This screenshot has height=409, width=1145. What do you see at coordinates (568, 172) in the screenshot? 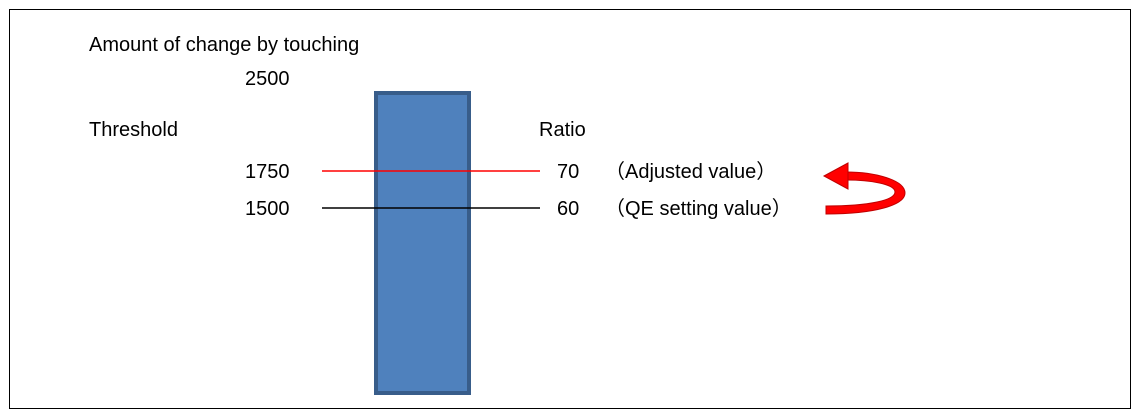
I see `adjusted-ratio-value: 70` at bounding box center [568, 172].